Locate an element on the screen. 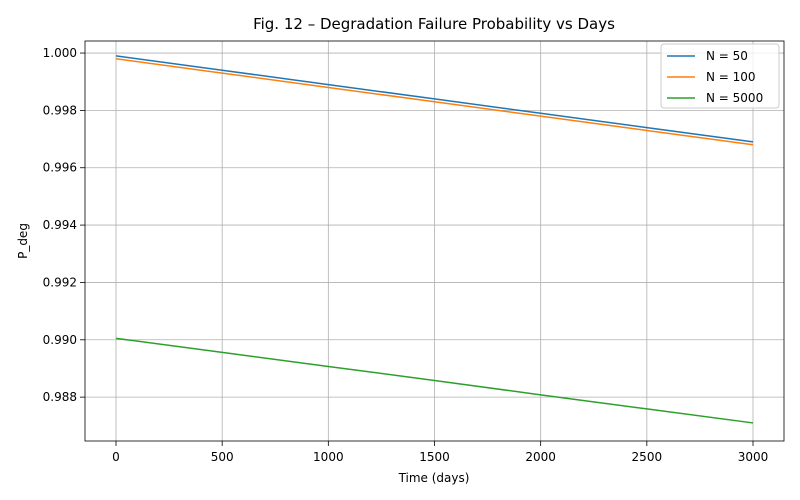  y-tick-label: 0.994 is located at coordinates (60, 225).